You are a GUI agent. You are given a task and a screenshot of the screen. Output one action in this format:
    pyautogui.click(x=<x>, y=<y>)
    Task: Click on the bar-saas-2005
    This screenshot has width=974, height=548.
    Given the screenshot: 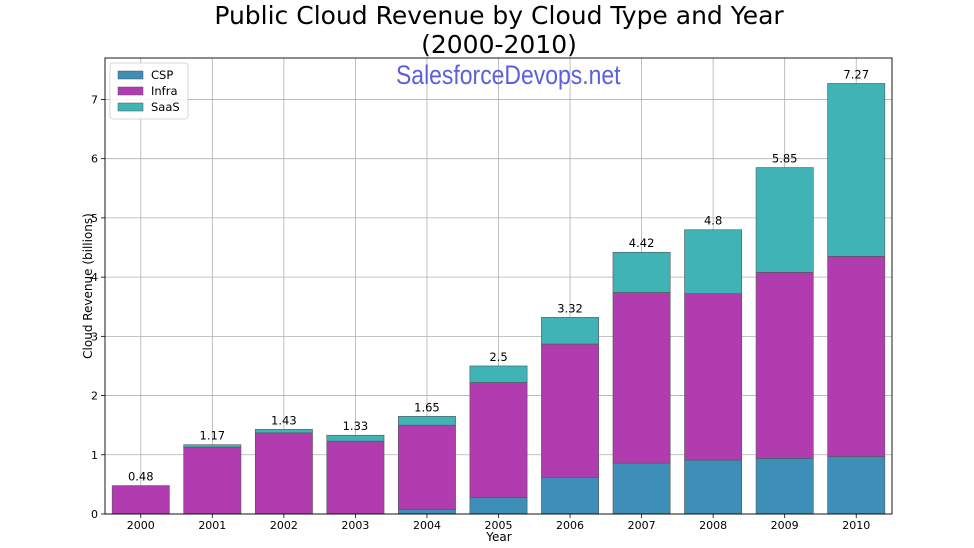 What is the action you would take?
    pyautogui.click(x=498, y=374)
    